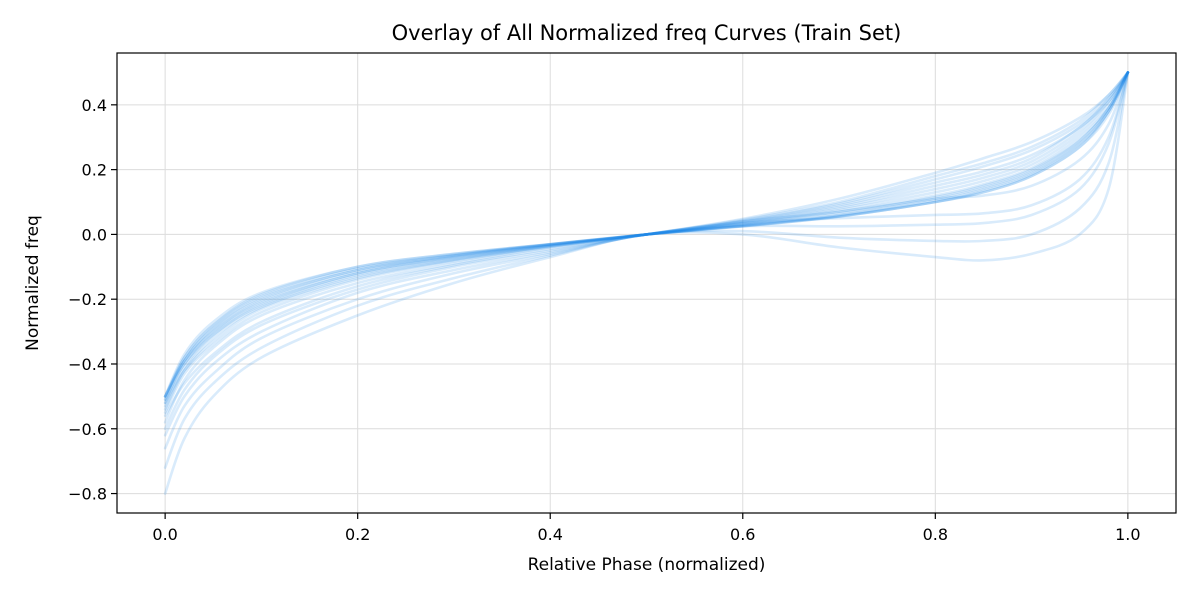  I want to click on x-tick-label: 0.6, so click(742, 534).